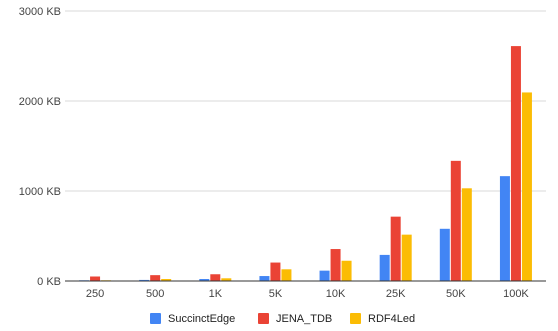 The width and height of the screenshot is (558, 331). What do you see at coordinates (276, 294) in the screenshot?
I see `x-tick-label: 5K` at bounding box center [276, 294].